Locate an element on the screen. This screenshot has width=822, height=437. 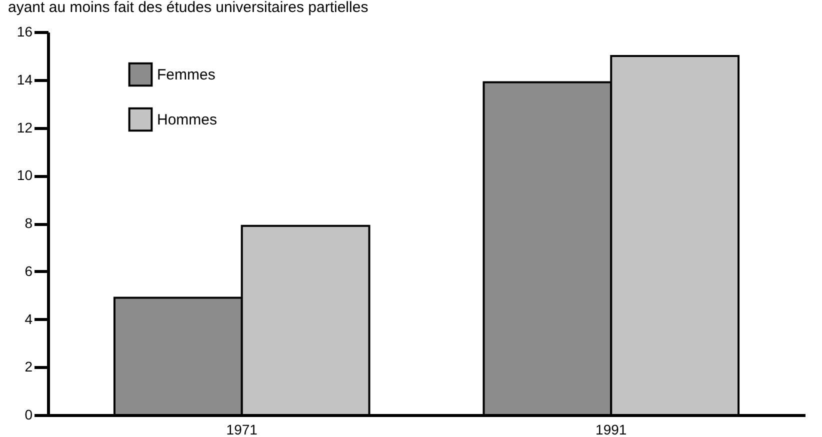
y-tick-label: 2 is located at coordinates (28, 366).